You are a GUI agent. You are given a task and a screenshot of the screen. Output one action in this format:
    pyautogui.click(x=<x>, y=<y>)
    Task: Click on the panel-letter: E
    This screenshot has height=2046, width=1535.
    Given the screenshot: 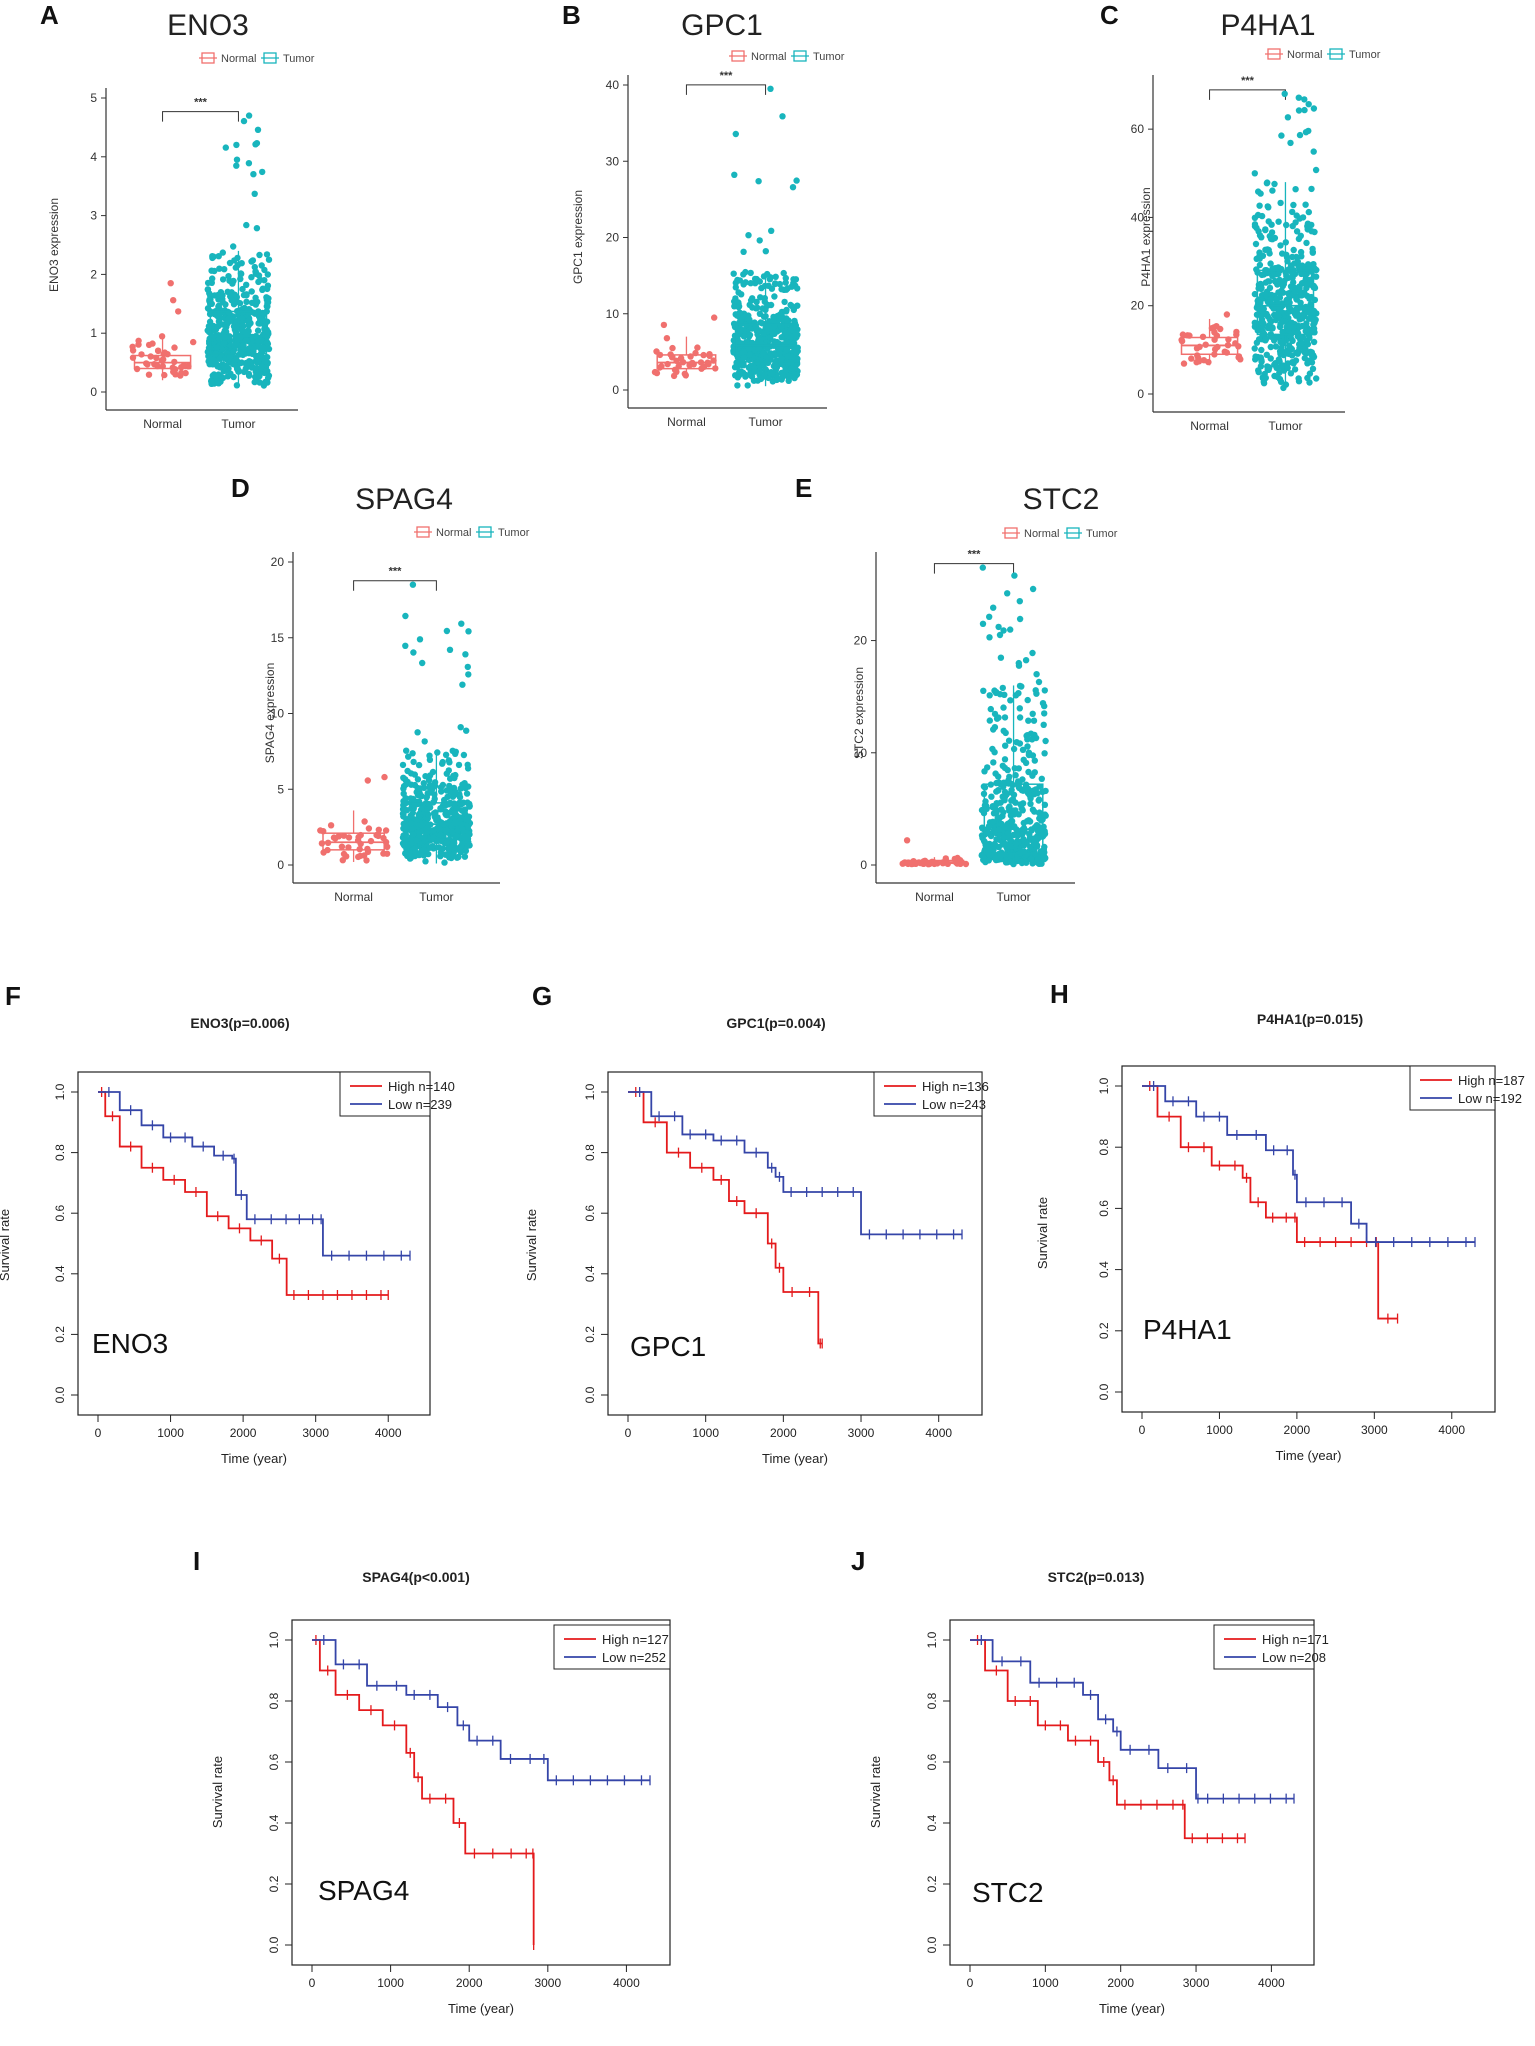 What is the action you would take?
    pyautogui.click(x=803, y=488)
    